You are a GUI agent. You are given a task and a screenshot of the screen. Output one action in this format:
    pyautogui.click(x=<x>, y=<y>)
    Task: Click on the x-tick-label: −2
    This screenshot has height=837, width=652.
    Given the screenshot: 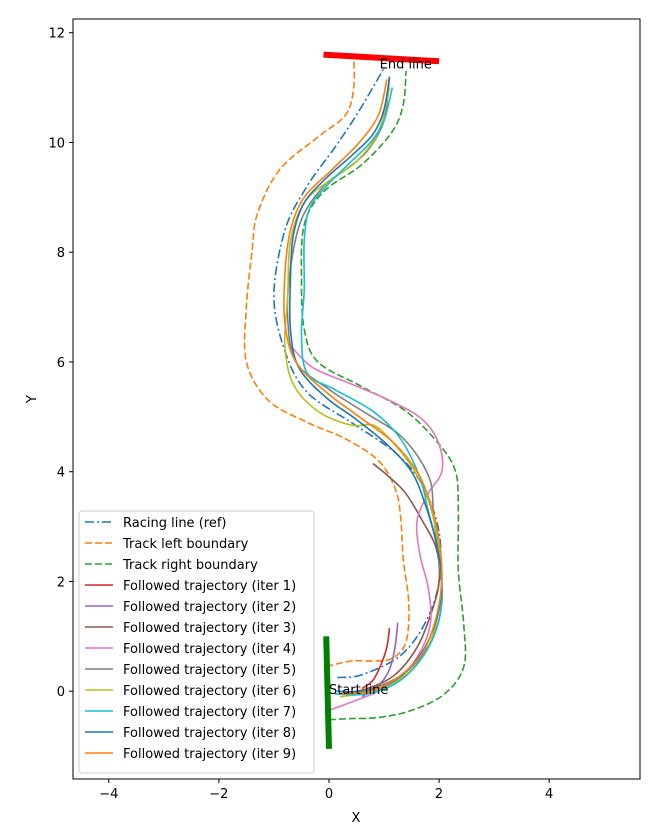 What is the action you would take?
    pyautogui.click(x=218, y=794)
    